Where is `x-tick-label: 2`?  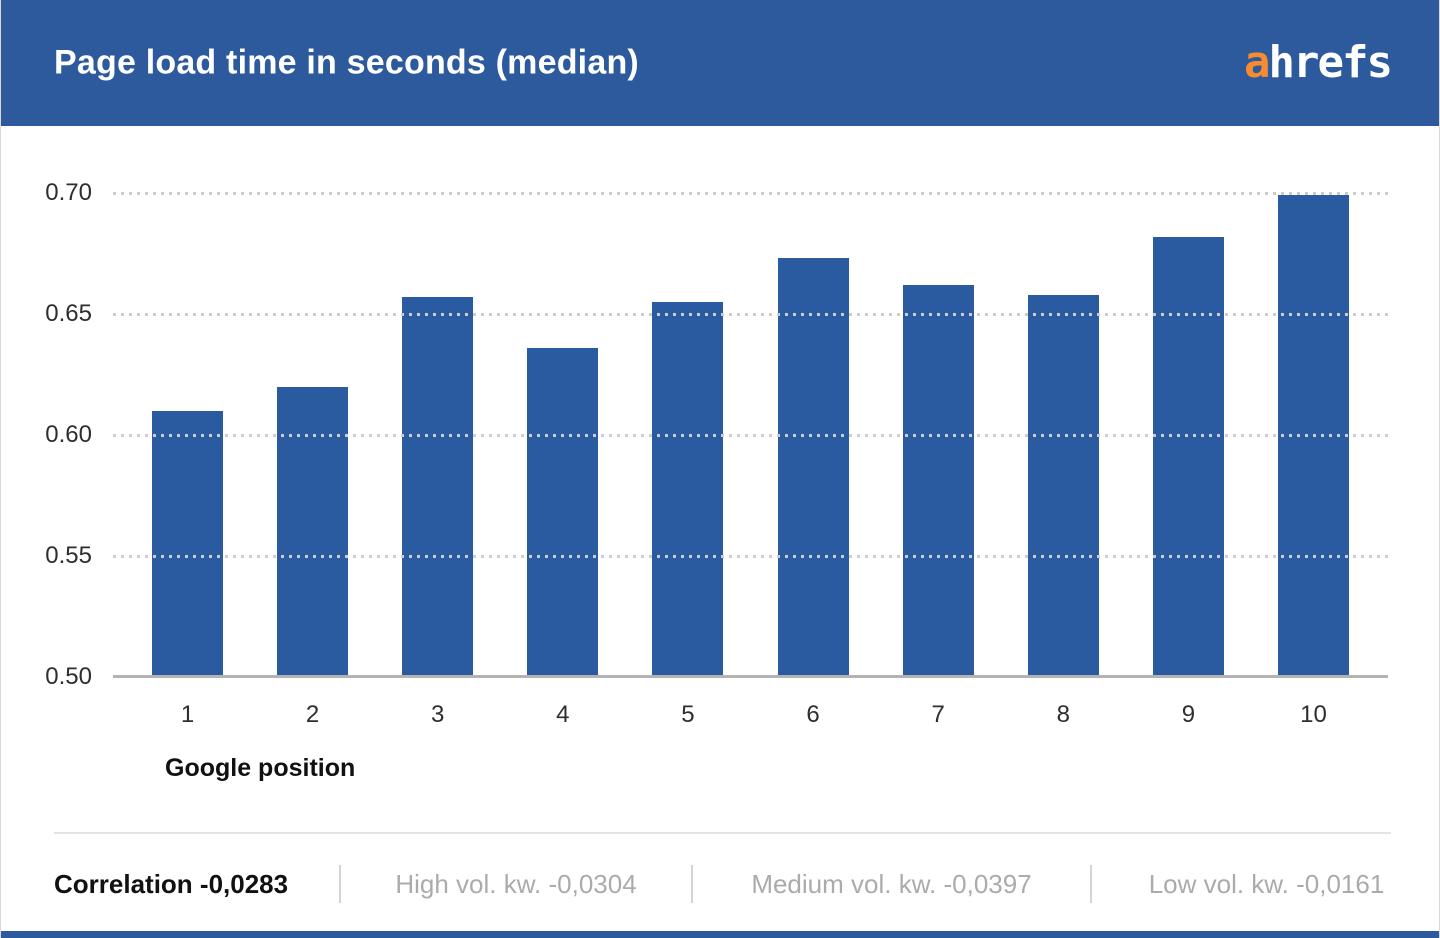 x-tick-label: 2 is located at coordinates (312, 714).